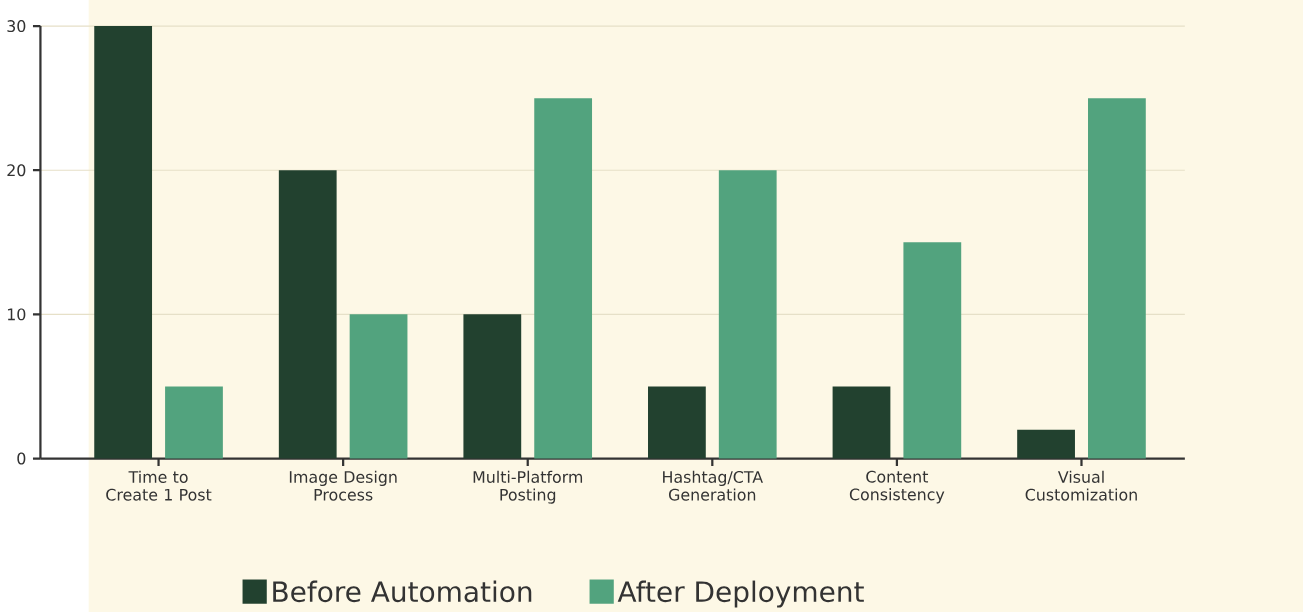 Image resolution: width=1303 pixels, height=612 pixels. Describe the element at coordinates (897, 487) in the screenshot. I see `x-tick-label: Content Consistency` at that location.